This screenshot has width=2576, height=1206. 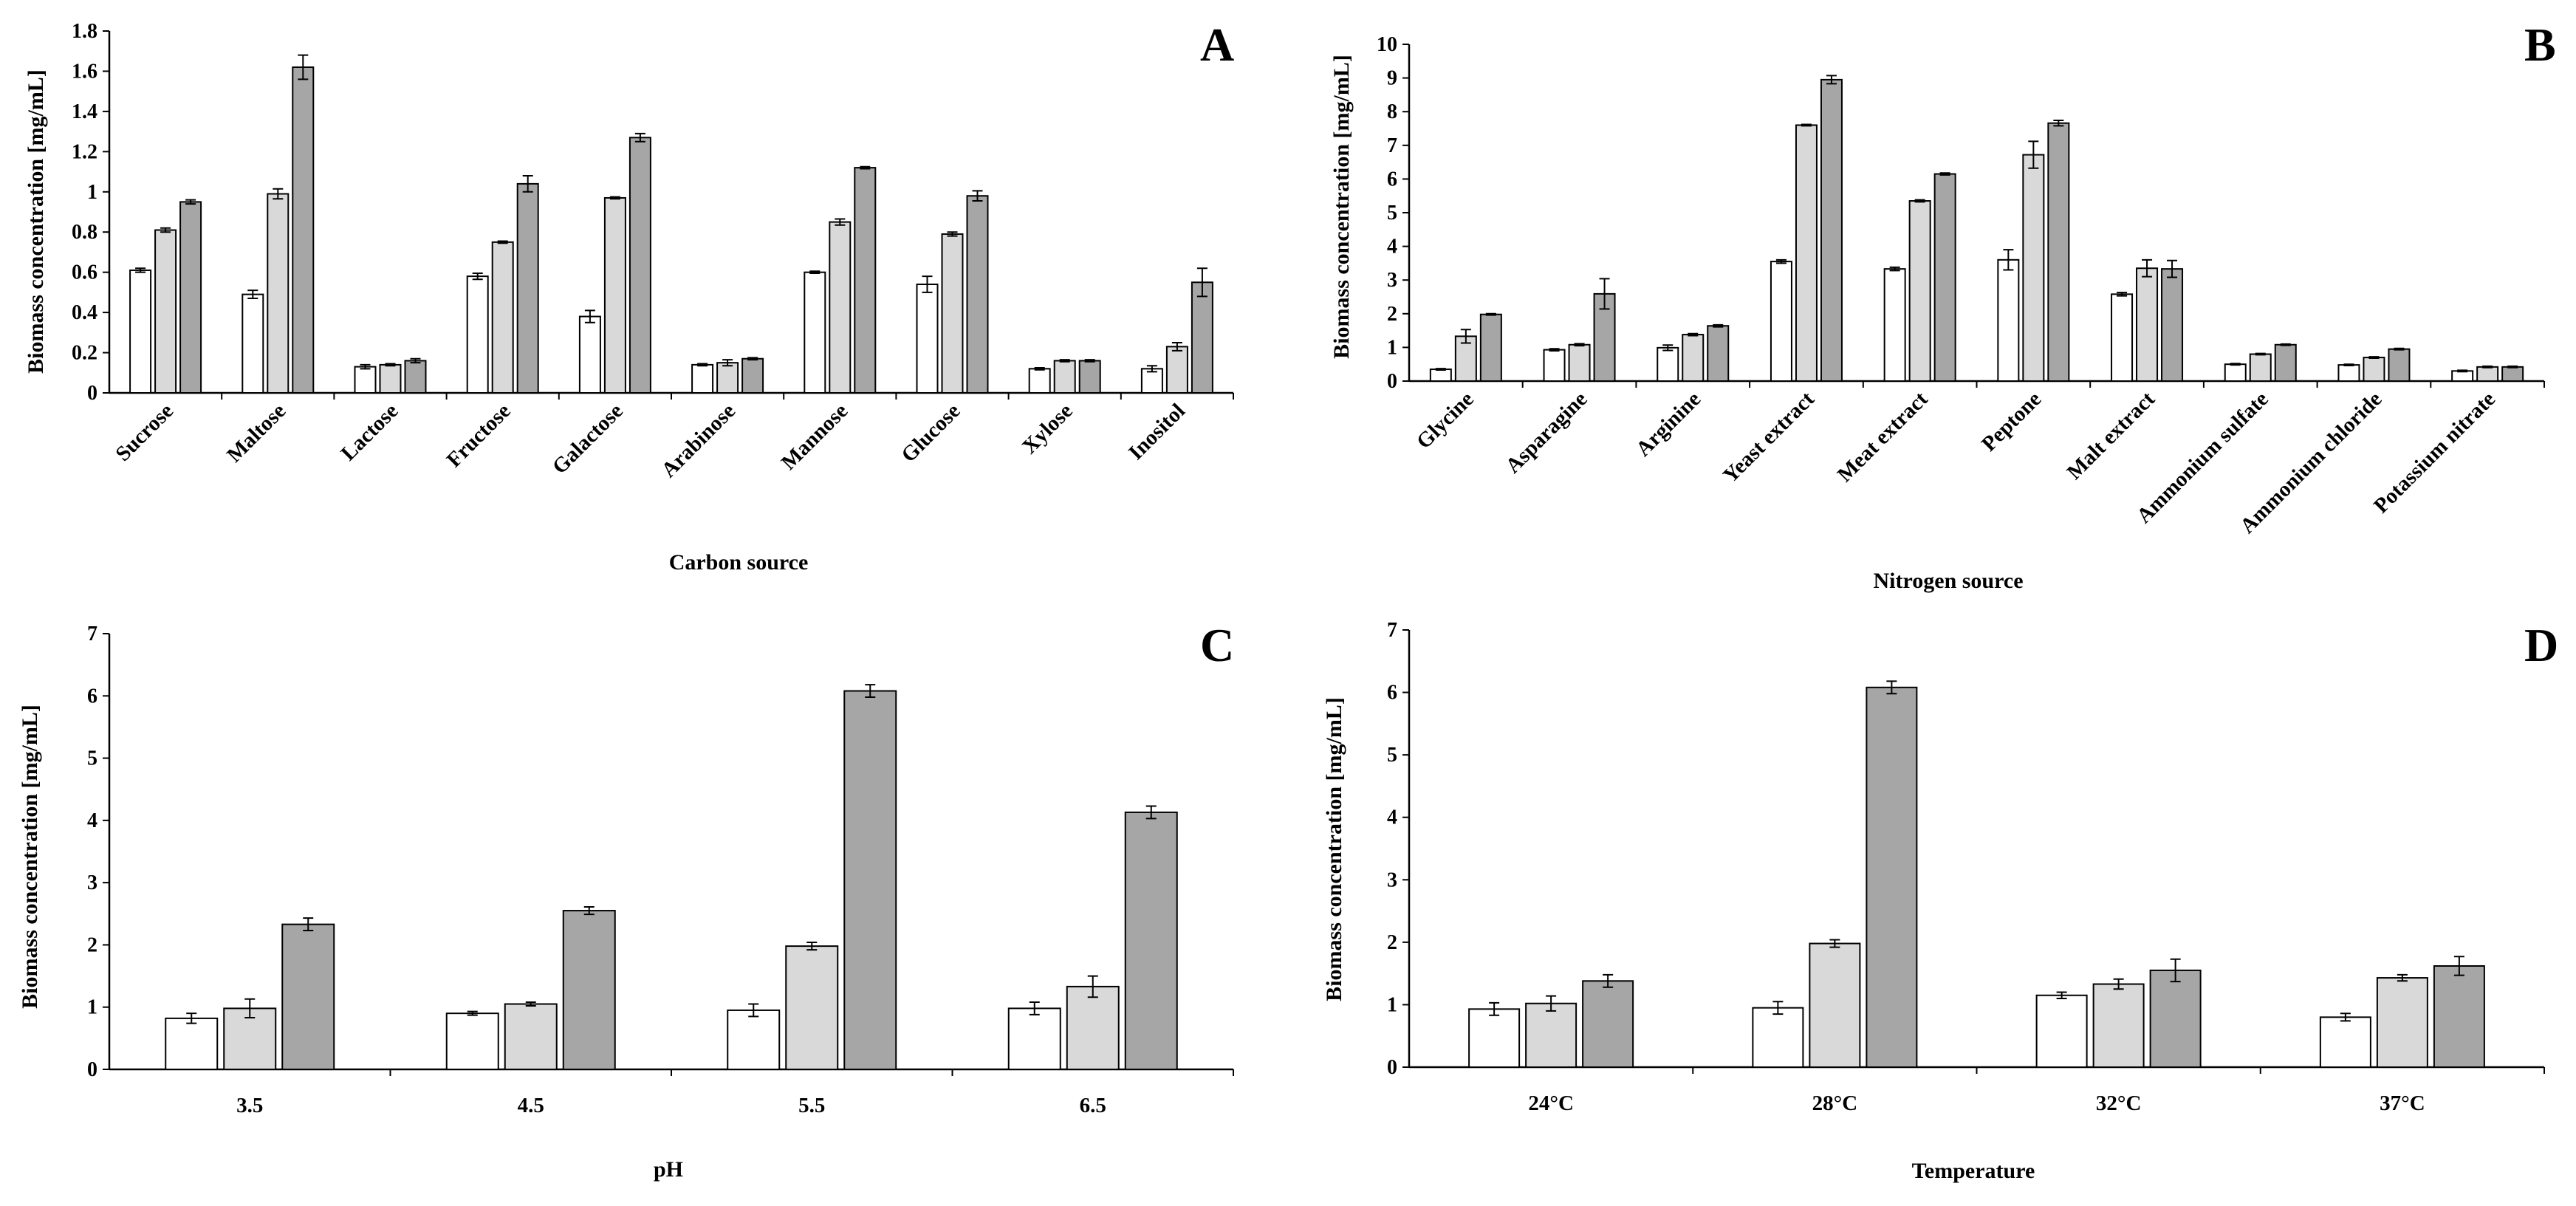 What do you see at coordinates (698, 440) in the screenshot?
I see `panel-a-category-label: Arabinose` at bounding box center [698, 440].